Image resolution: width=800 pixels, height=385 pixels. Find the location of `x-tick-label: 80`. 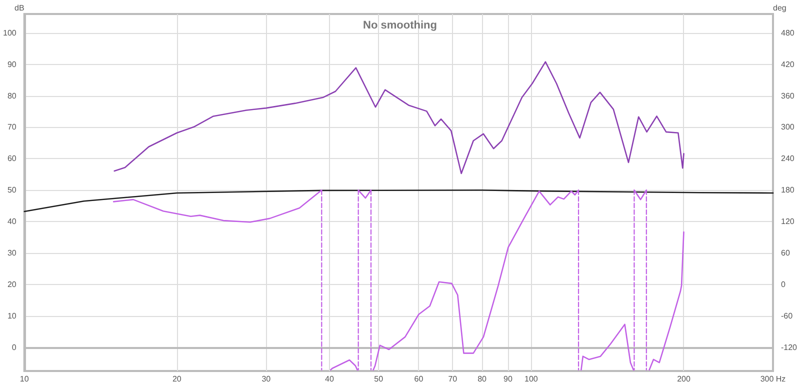

x-tick-label: 80 is located at coordinates (483, 379).